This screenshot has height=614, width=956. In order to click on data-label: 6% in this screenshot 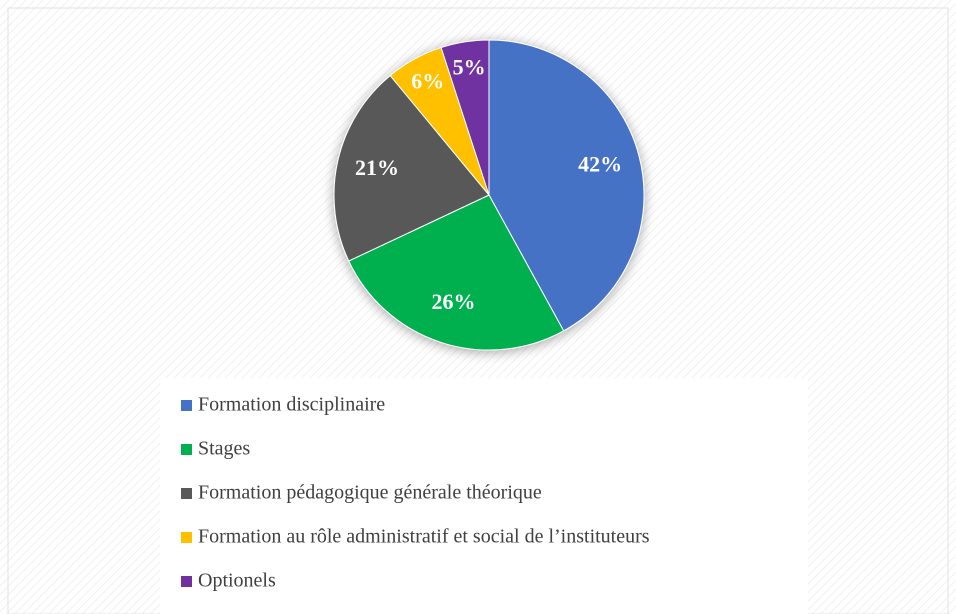, I will do `click(427, 81)`.